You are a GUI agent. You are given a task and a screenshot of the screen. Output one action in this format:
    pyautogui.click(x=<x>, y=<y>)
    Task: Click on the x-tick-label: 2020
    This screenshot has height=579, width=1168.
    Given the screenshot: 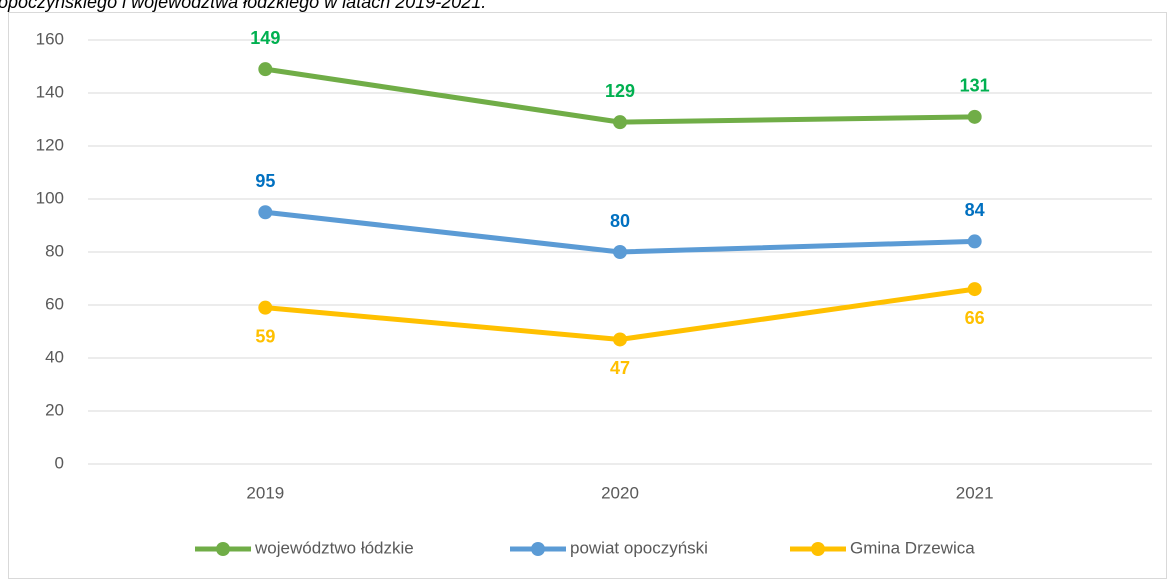 What is the action you would take?
    pyautogui.click(x=620, y=492)
    